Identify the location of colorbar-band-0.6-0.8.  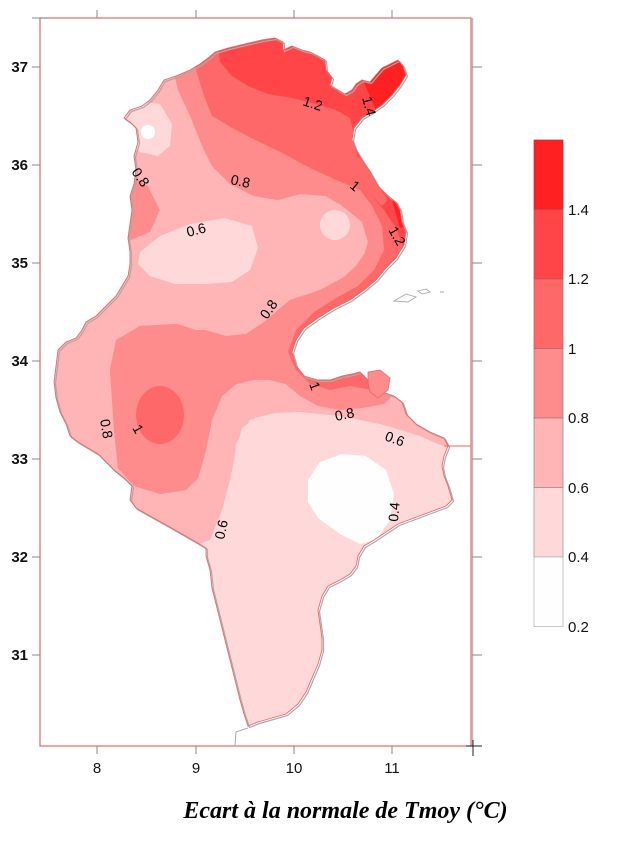
(548, 452).